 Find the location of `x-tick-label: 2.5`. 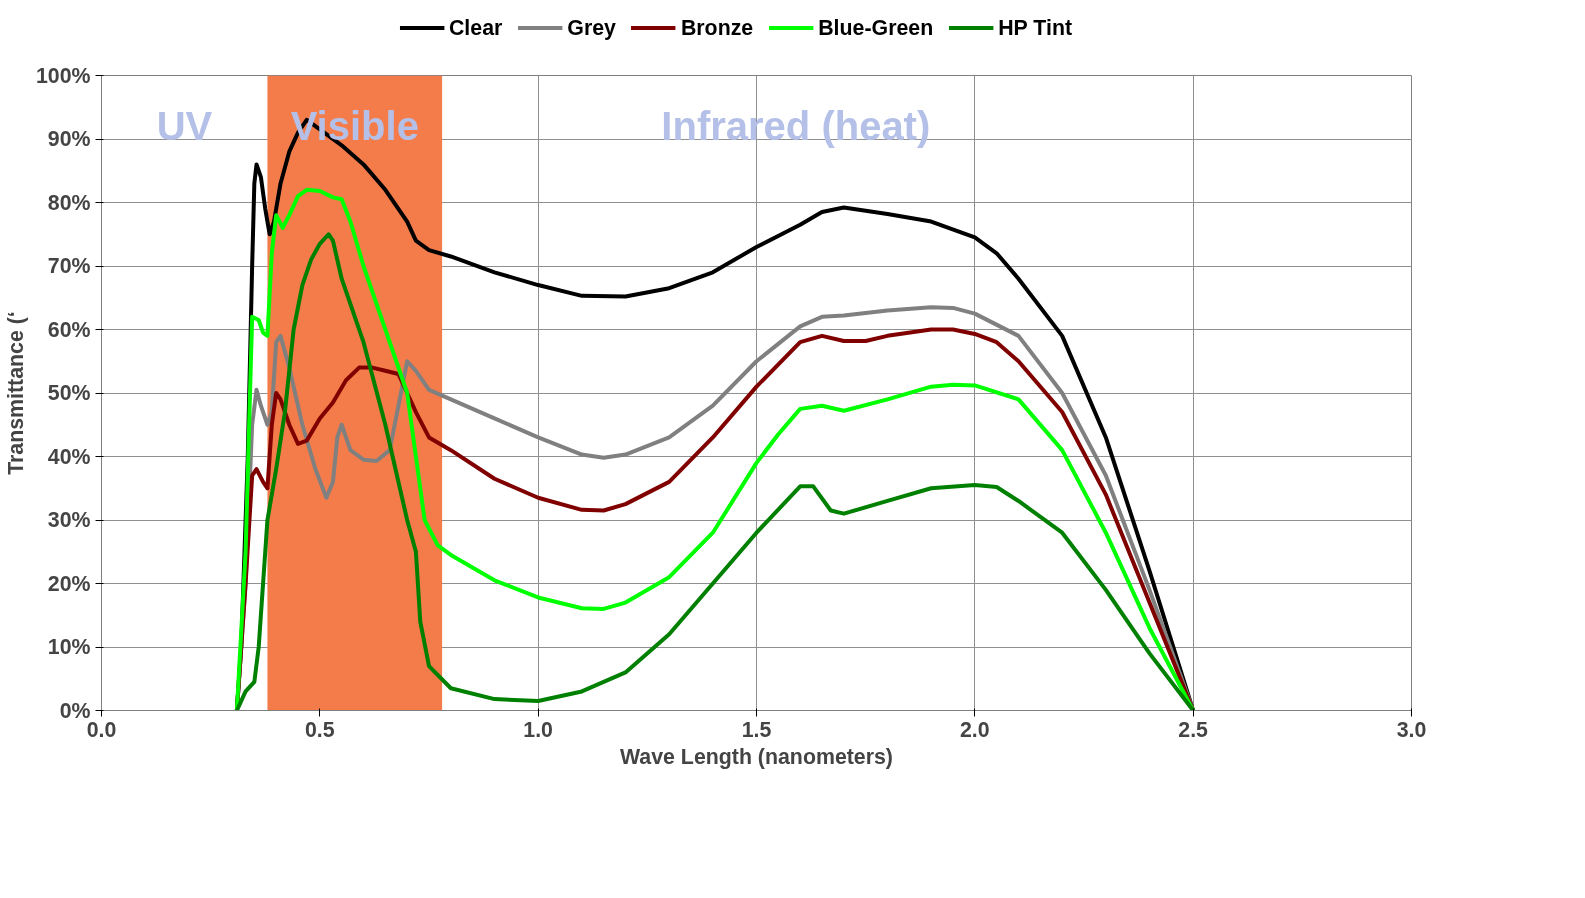

x-tick-label: 2.5 is located at coordinates (1193, 729).